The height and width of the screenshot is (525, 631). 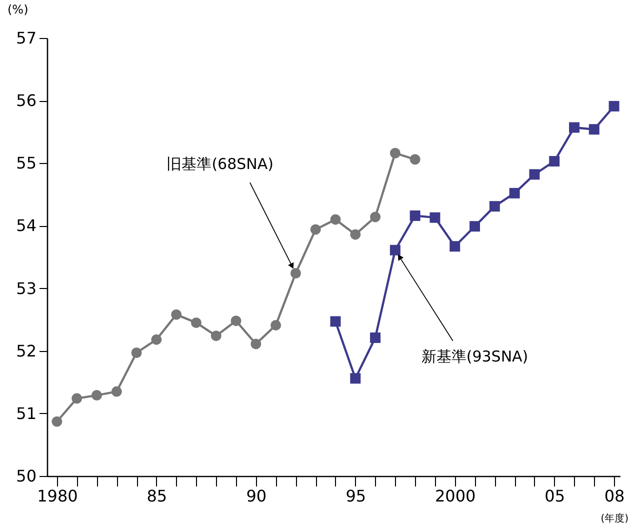 I want to click on annotation: 旧基準(68SNA), so click(x=220, y=163).